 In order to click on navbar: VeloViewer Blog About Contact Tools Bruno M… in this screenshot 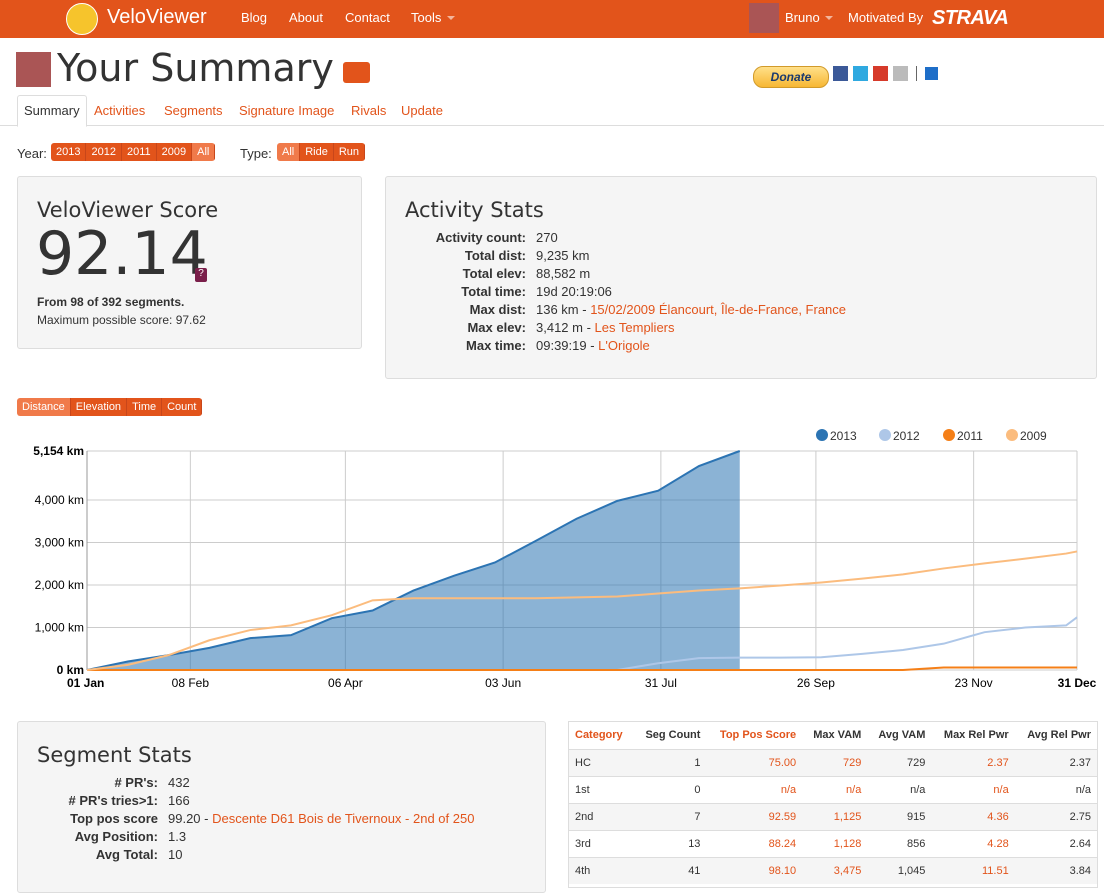, I will do `click(552, 19)`.